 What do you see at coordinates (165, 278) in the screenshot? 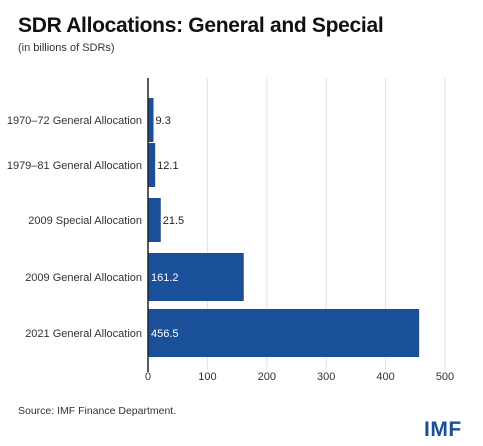
I see `value-label-4: 161.2` at bounding box center [165, 278].